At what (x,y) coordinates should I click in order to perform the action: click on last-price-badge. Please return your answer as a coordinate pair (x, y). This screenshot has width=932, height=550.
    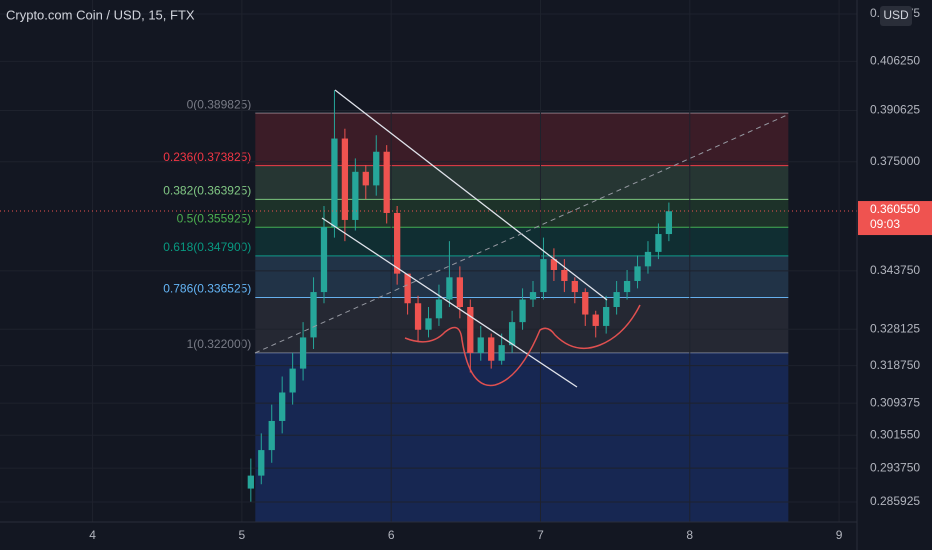
    Looking at the image, I should click on (895, 218).